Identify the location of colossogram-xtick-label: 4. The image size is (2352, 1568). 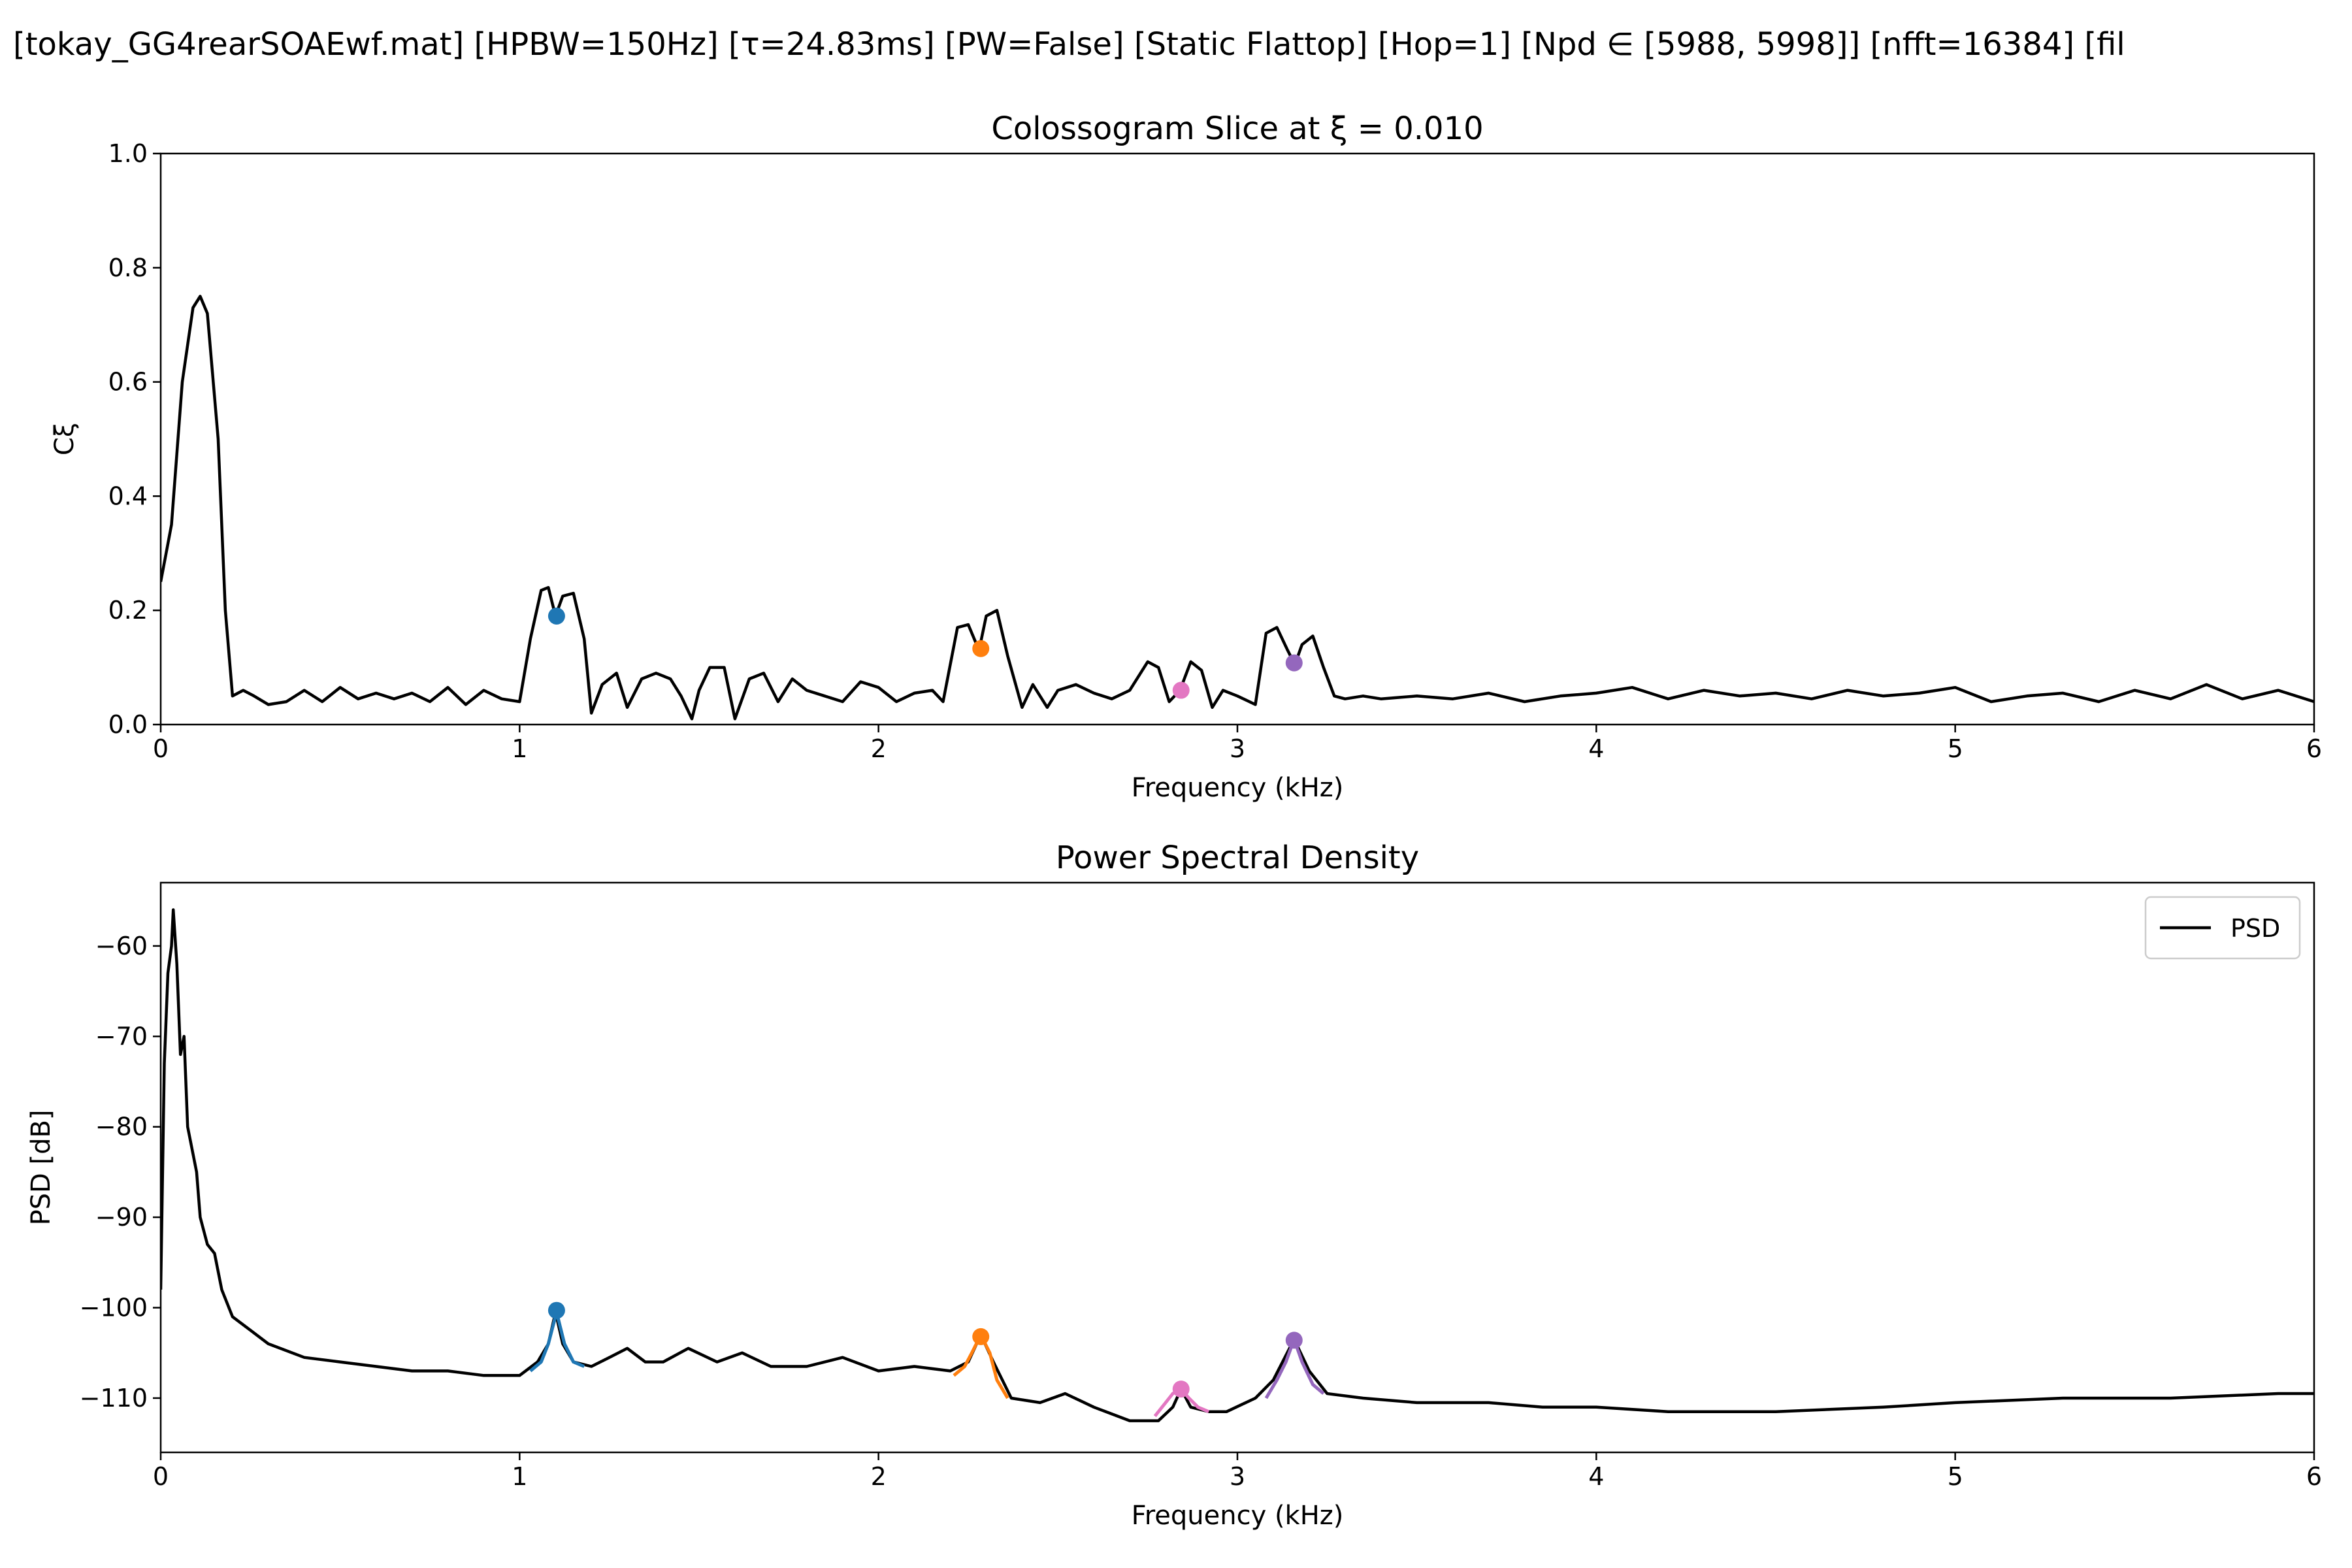
(1596, 748).